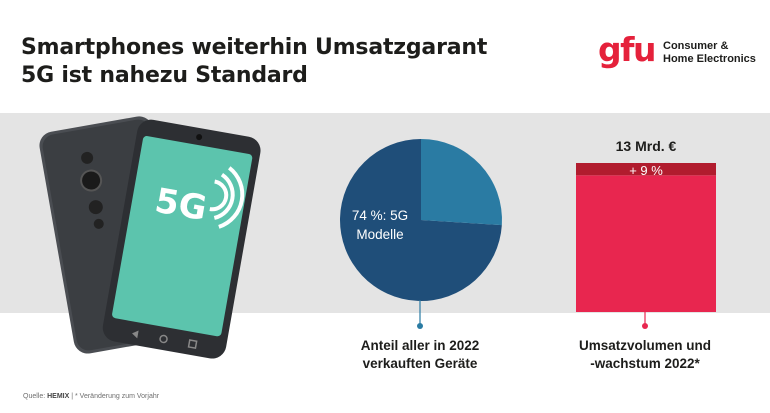 This screenshot has width=770, height=413. Describe the element at coordinates (420, 326) in the screenshot. I see `pie-connector-dot` at that location.